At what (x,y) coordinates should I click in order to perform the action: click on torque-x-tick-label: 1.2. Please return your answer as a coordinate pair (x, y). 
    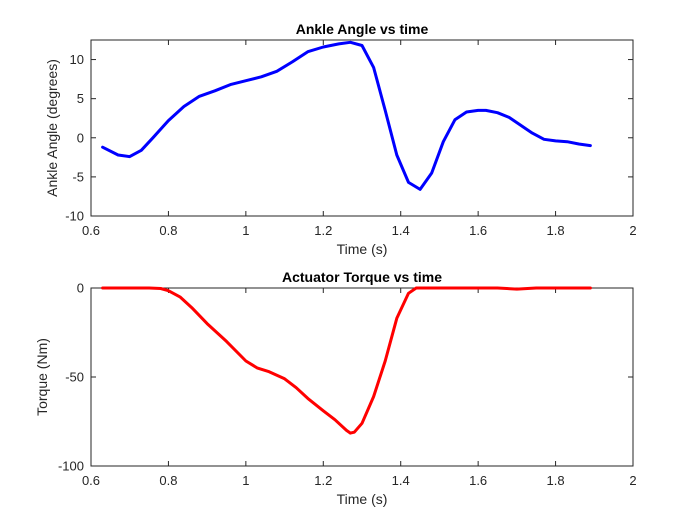
    Looking at the image, I should click on (323, 480).